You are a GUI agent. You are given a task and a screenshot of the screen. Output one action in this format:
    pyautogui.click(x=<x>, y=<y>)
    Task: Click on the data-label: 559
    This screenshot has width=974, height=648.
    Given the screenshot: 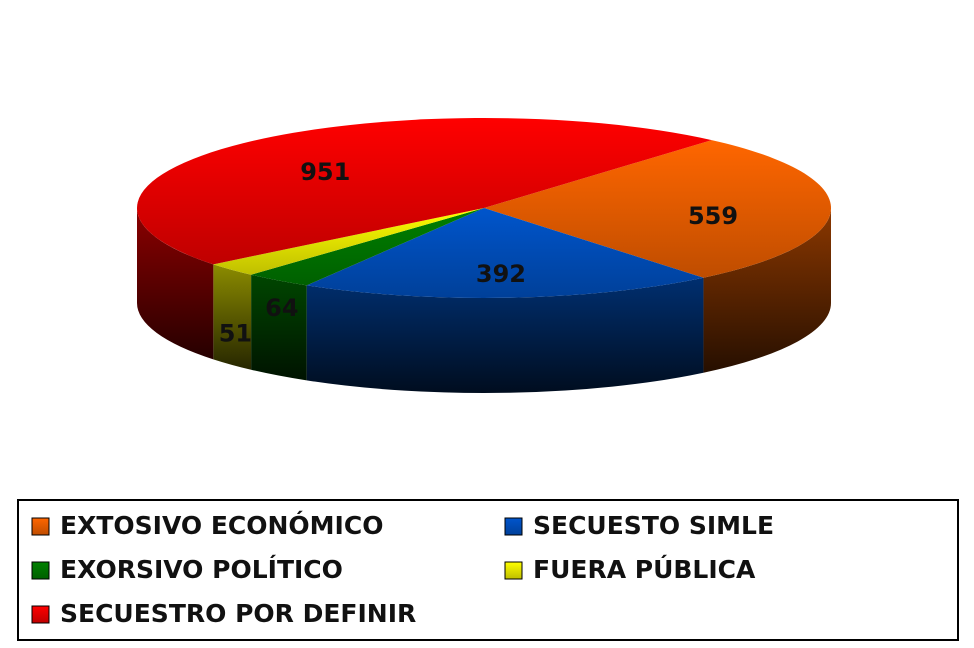 What is the action you would take?
    pyautogui.click(x=713, y=216)
    